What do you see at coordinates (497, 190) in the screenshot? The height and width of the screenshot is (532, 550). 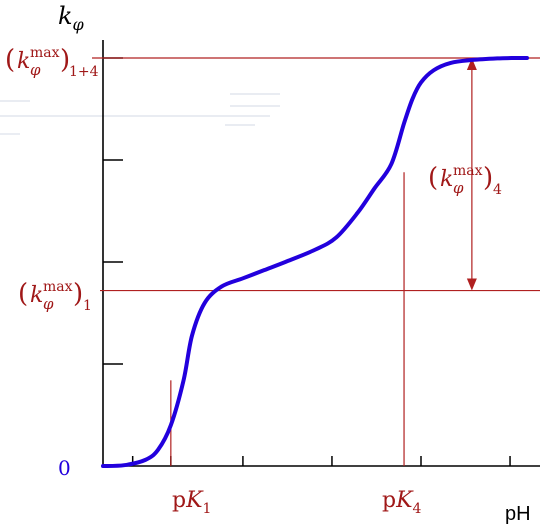 I see `svg-text: 4` at bounding box center [497, 190].